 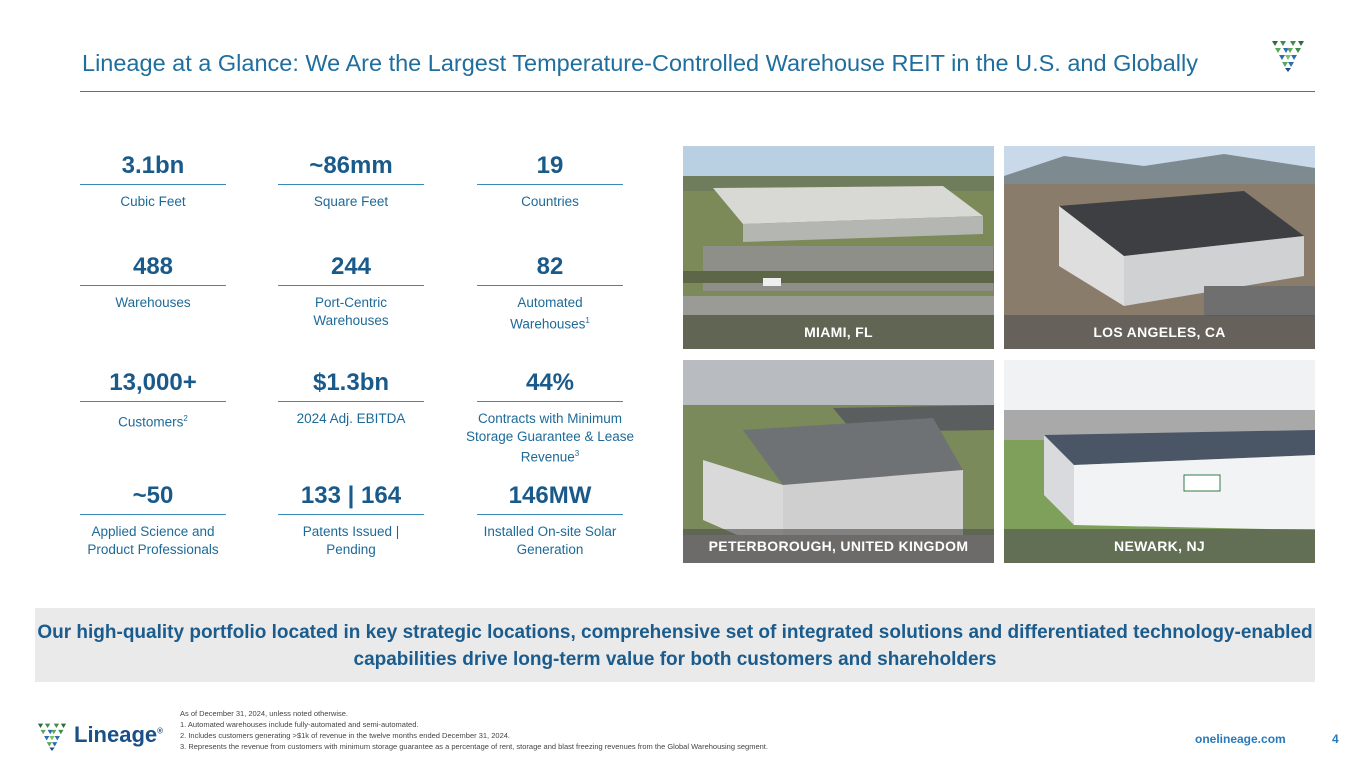 What do you see at coordinates (1159, 461) in the screenshot?
I see `photo-newark: NEWARK, NJ` at bounding box center [1159, 461].